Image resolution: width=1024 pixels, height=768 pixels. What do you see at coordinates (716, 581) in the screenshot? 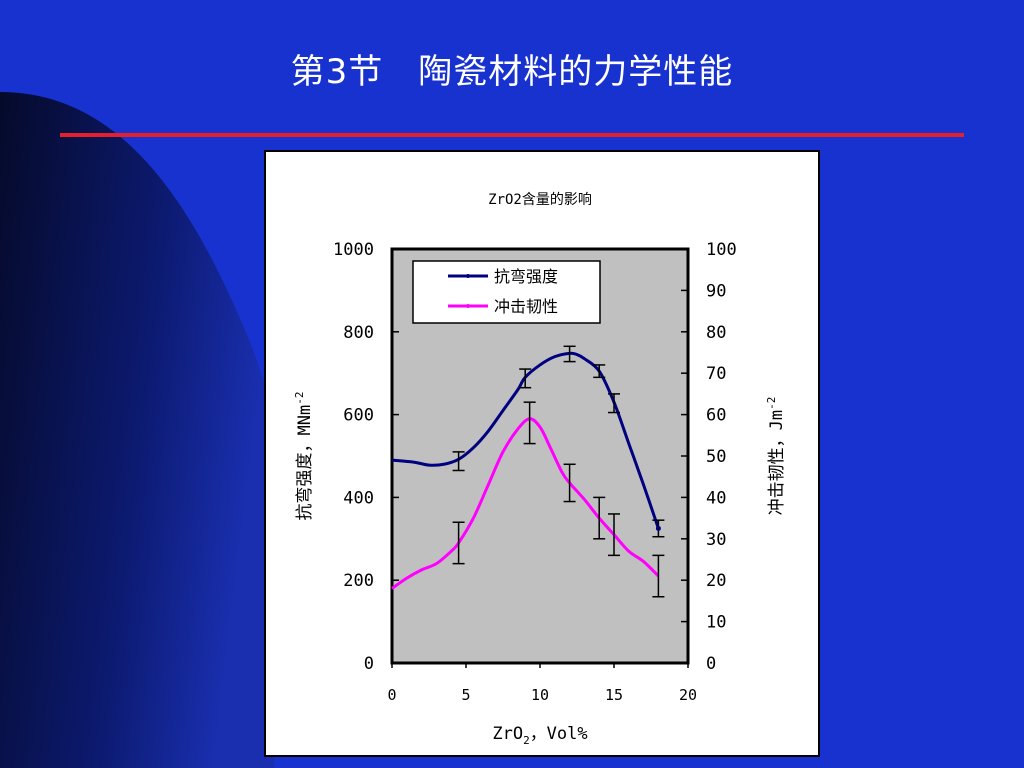
I see `y-right-tick-label: 20` at bounding box center [716, 581].